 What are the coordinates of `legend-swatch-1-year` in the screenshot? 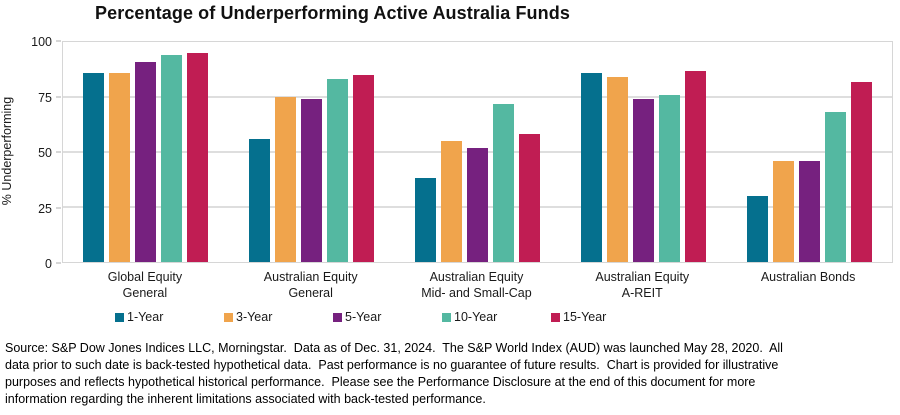 It's located at (119, 317).